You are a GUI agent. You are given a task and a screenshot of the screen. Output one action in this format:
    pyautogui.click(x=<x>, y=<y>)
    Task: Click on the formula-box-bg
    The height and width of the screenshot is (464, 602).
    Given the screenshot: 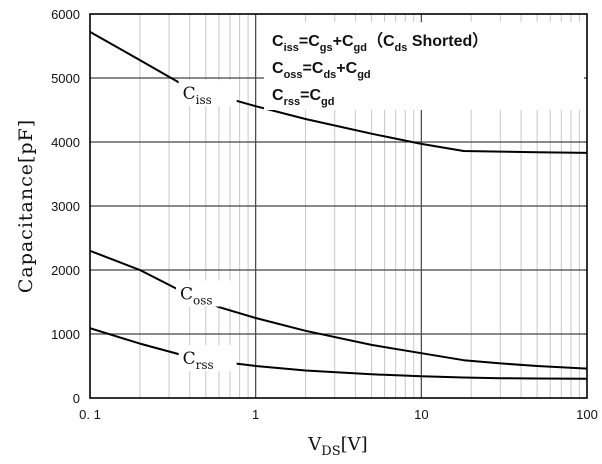 What is the action you would take?
    pyautogui.click(x=424, y=66)
    